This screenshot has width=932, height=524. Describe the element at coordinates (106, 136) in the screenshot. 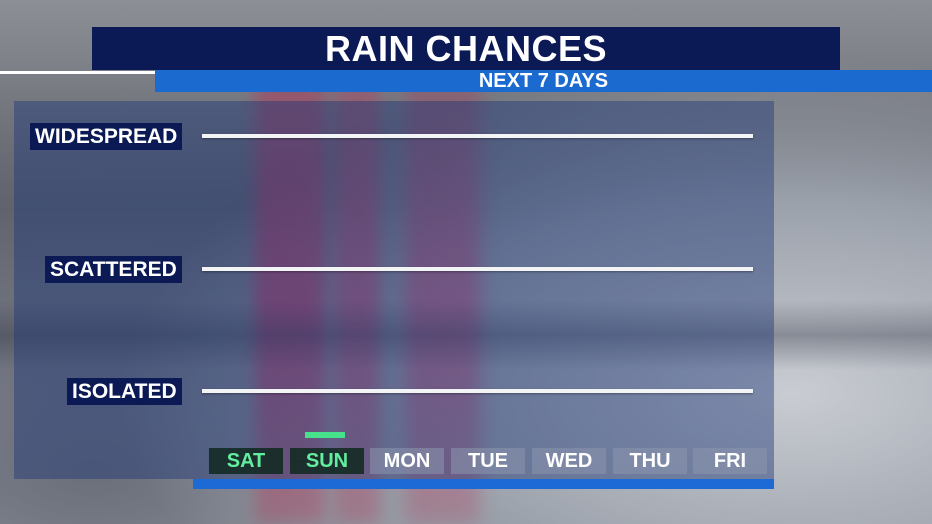

I see `level-label-widespread: WIDESPREAD` at that location.